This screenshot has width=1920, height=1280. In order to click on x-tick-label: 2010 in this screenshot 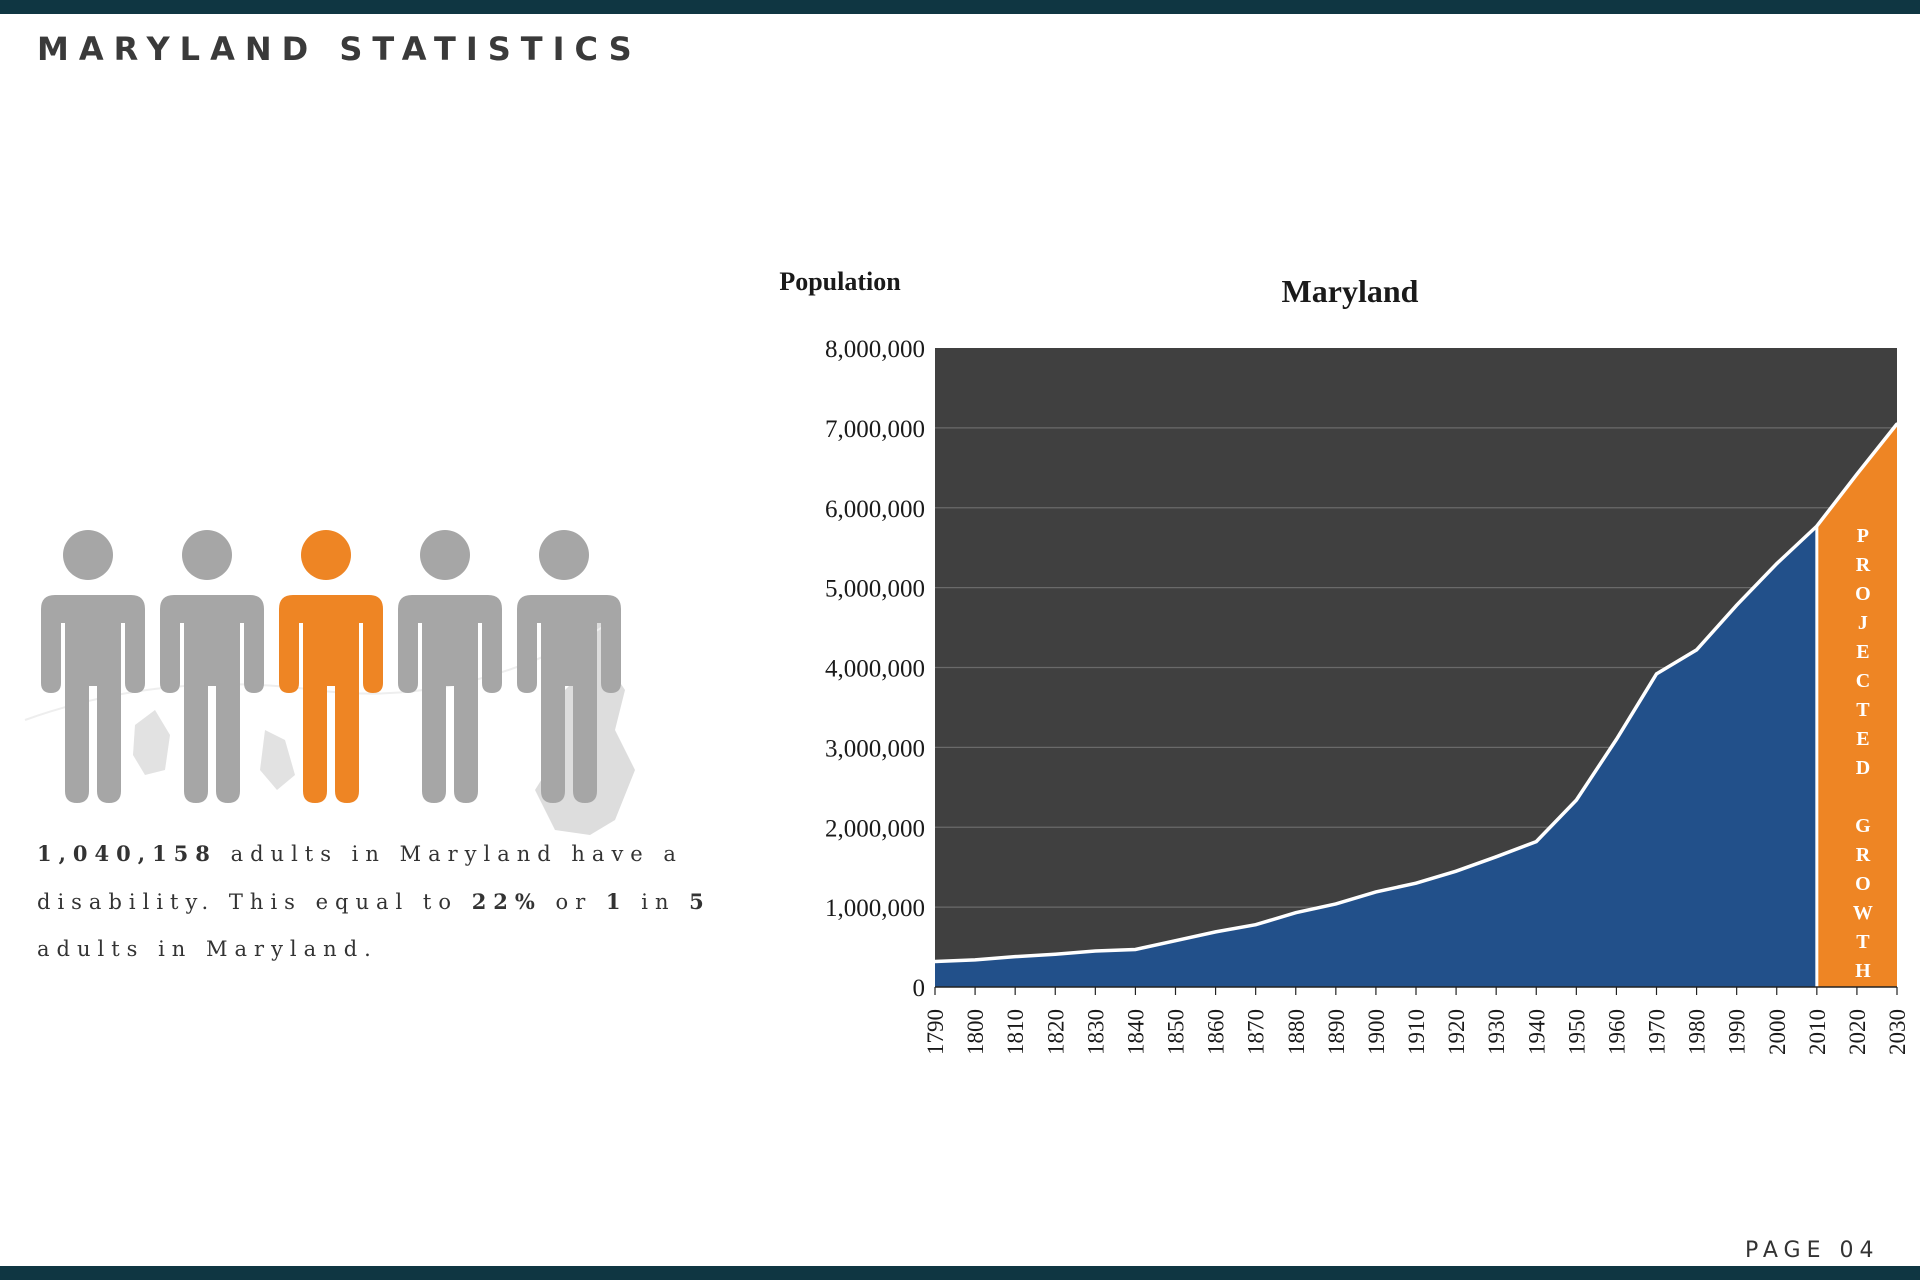, I will do `click(1817, 1032)`.